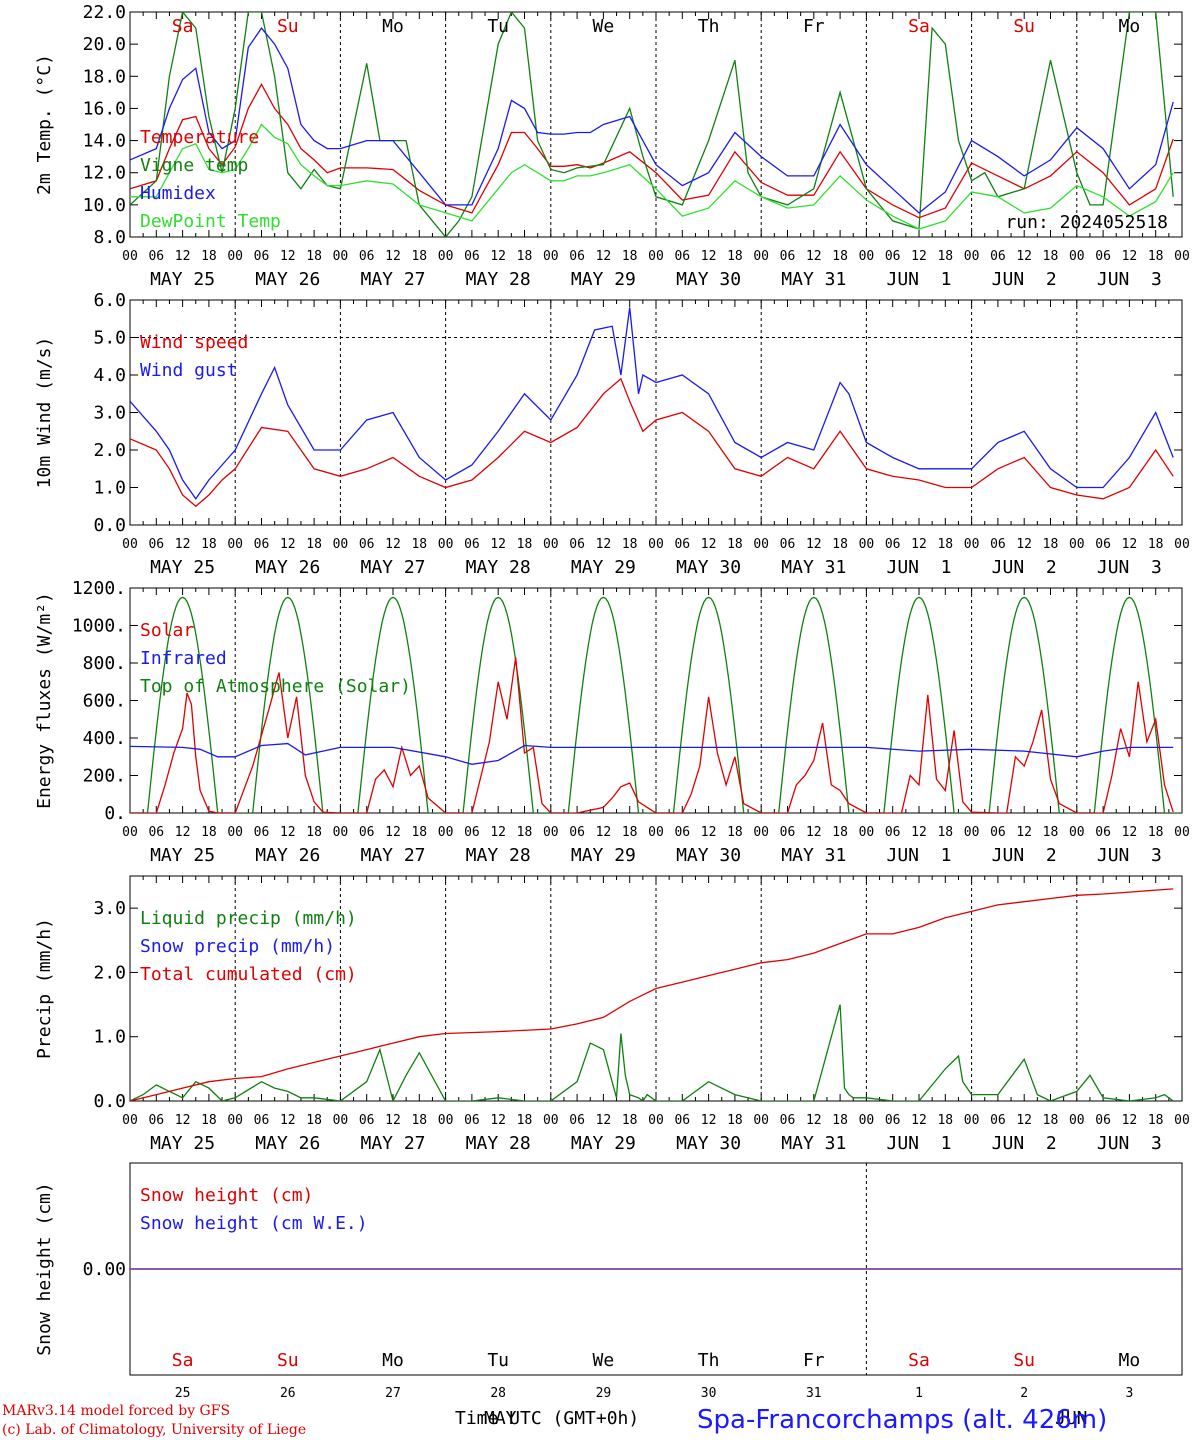 The width and height of the screenshot is (1194, 1440). I want to click on legend-item: Humidex, so click(178, 193).